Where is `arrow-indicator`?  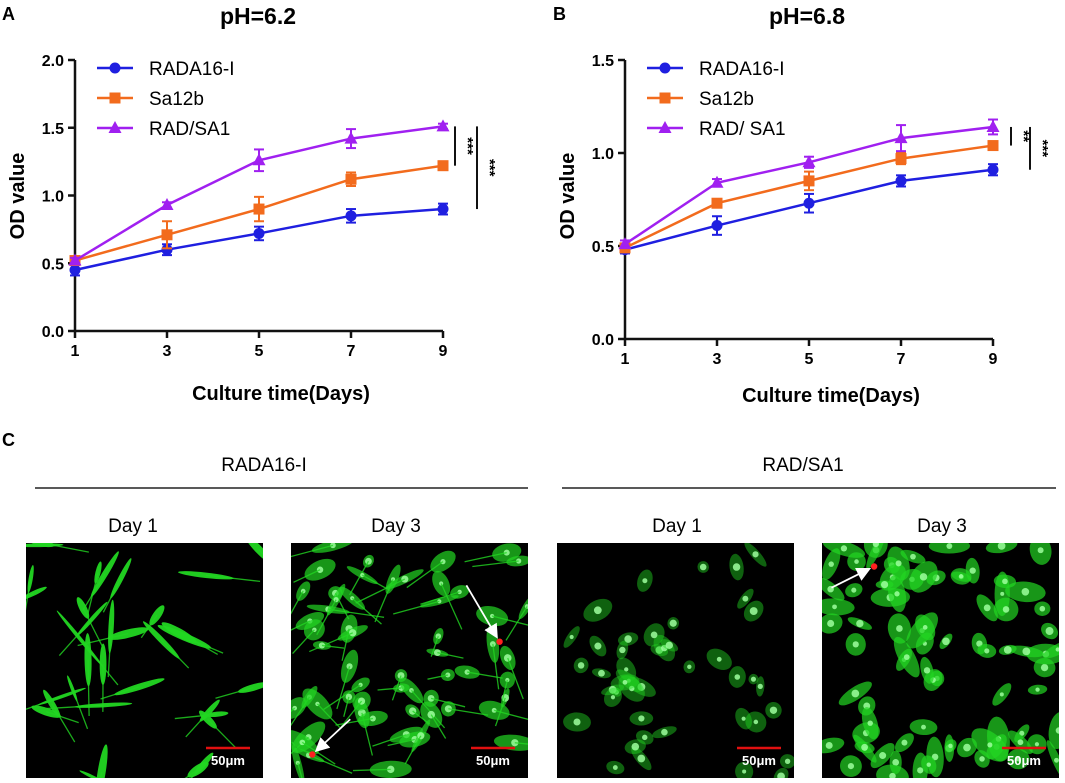 arrow-indicator is located at coordinates (851, 578).